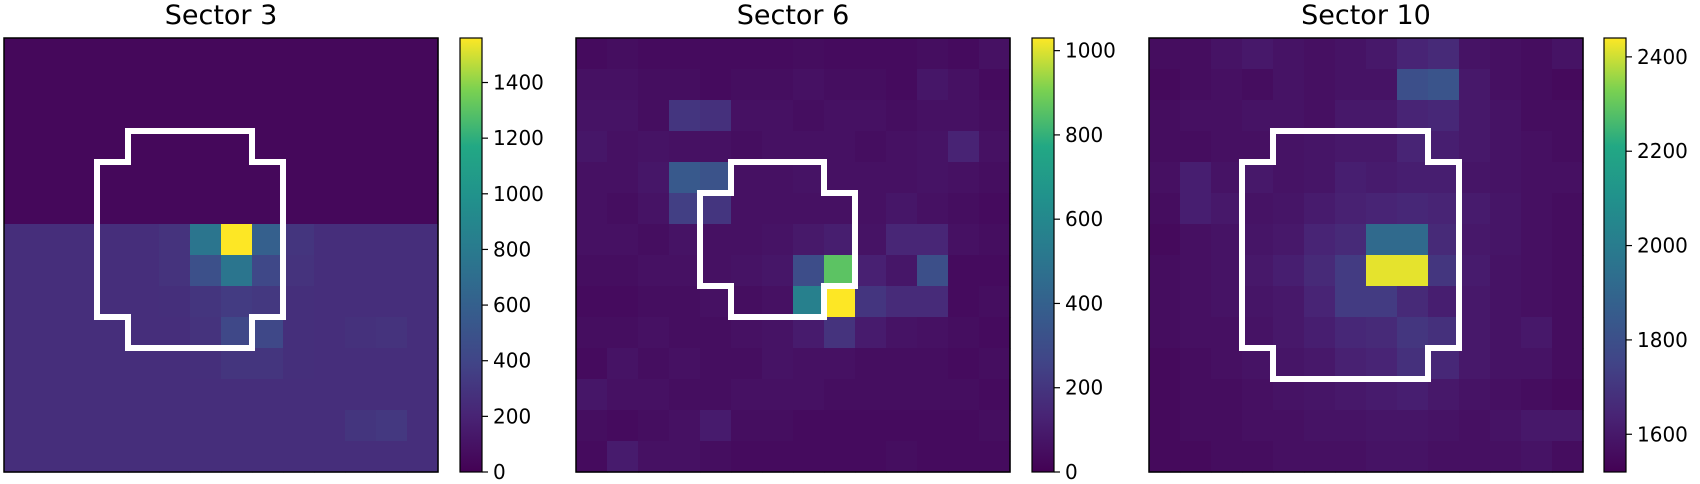  Describe the element at coordinates (1662, 434) in the screenshot. I see `colorbar-tick-label: 1600` at that location.